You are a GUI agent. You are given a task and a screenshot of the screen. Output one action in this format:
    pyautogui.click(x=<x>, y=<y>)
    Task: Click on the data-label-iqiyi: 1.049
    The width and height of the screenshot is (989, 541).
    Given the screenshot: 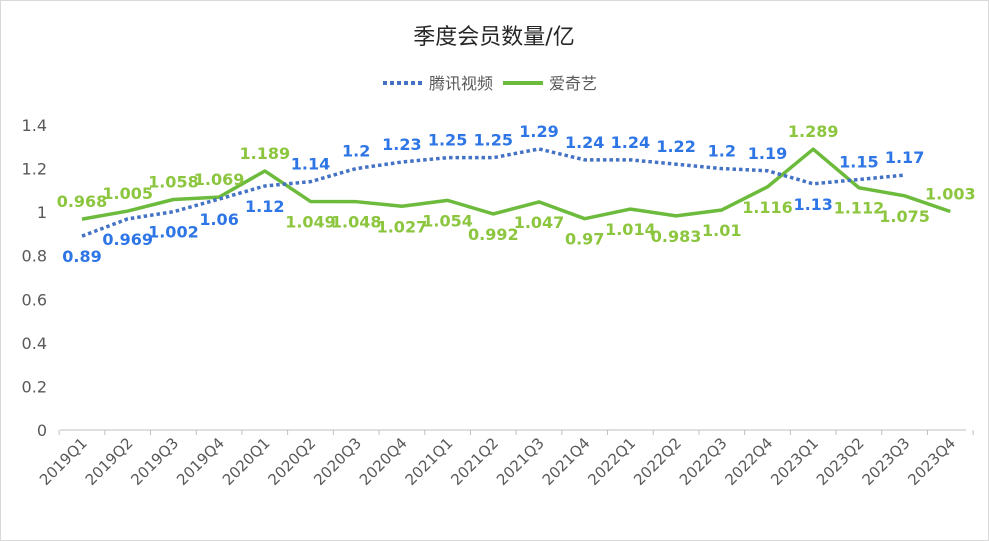 What is the action you would take?
    pyautogui.click(x=310, y=221)
    